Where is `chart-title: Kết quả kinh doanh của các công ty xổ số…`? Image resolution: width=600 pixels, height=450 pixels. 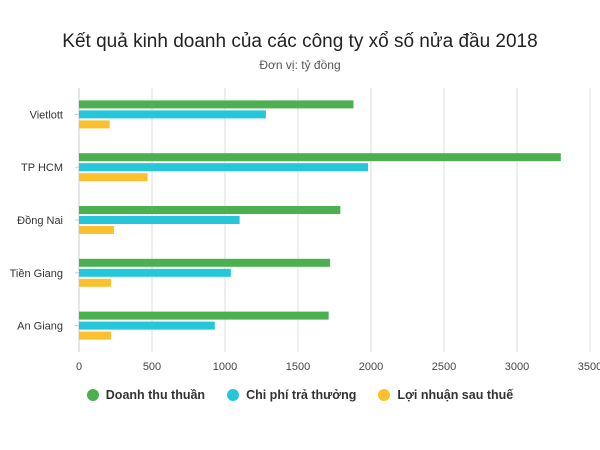 chart-title: Kết quả kinh doanh của các công ty xổ số… is located at coordinates (300, 41).